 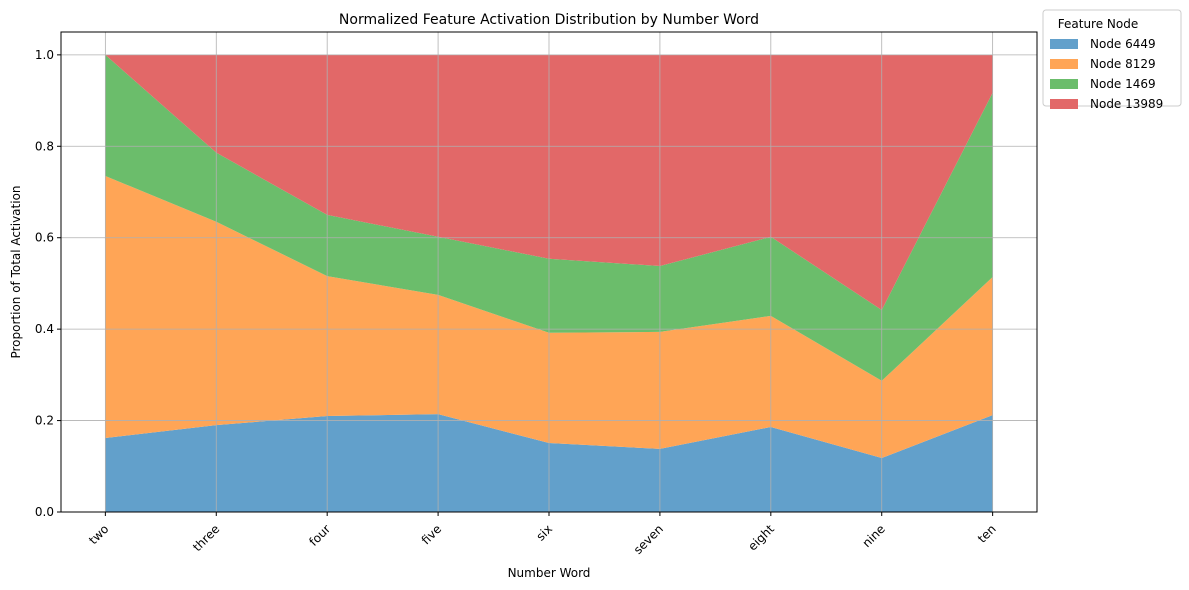 What do you see at coordinates (1126, 104) in the screenshot?
I see `legend-label: Node 13989` at bounding box center [1126, 104].